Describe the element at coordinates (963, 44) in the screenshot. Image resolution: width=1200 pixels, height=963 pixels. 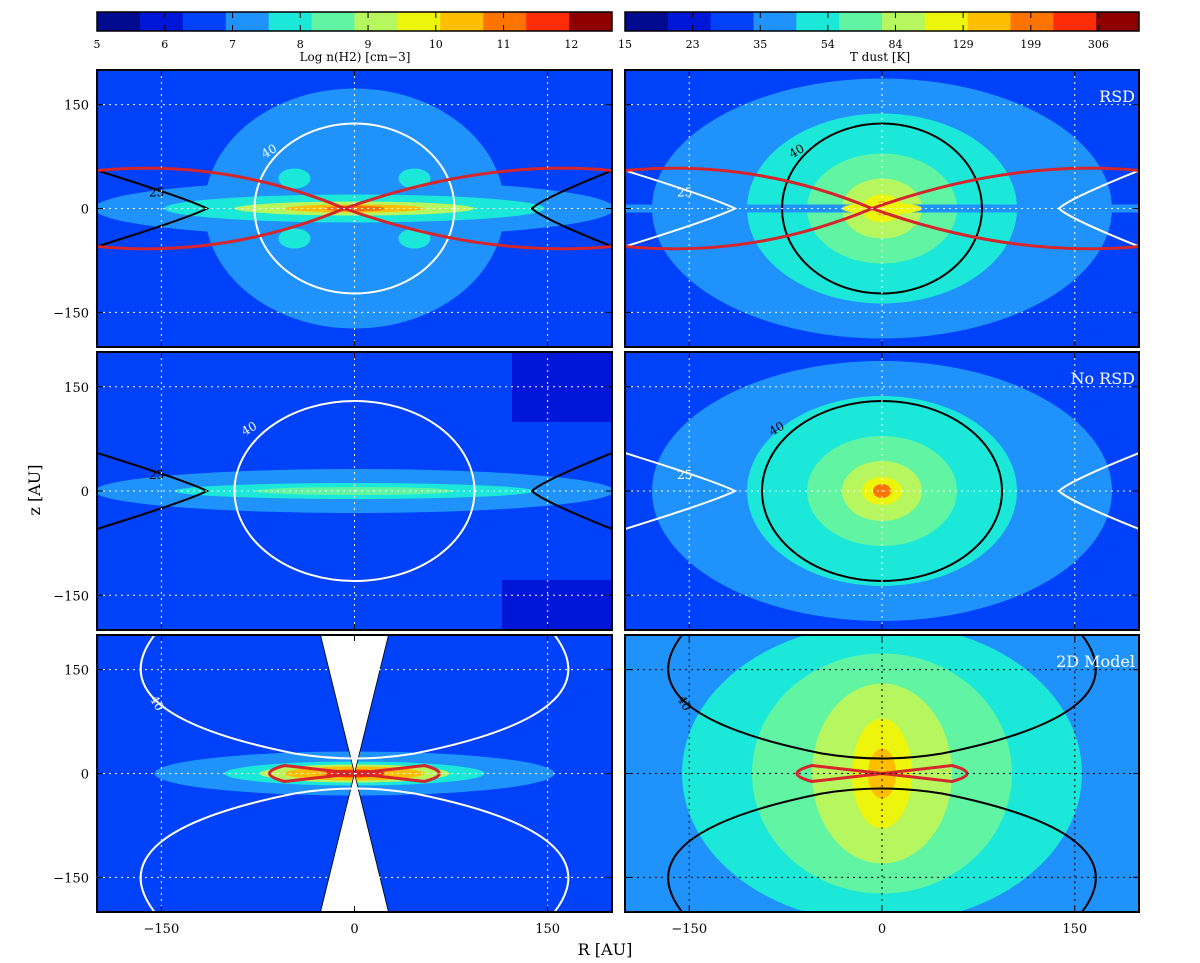
I see `colorbar-temperature-tick-label: 129` at that location.